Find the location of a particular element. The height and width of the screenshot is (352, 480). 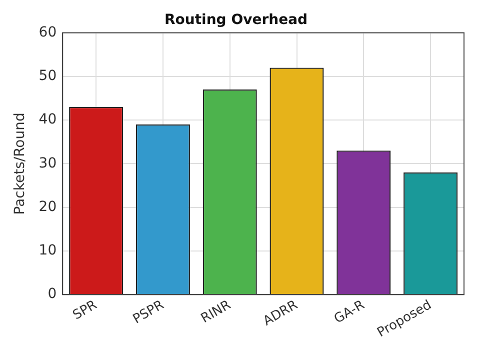

y-tick-label: 50 is located at coordinates (47, 76).